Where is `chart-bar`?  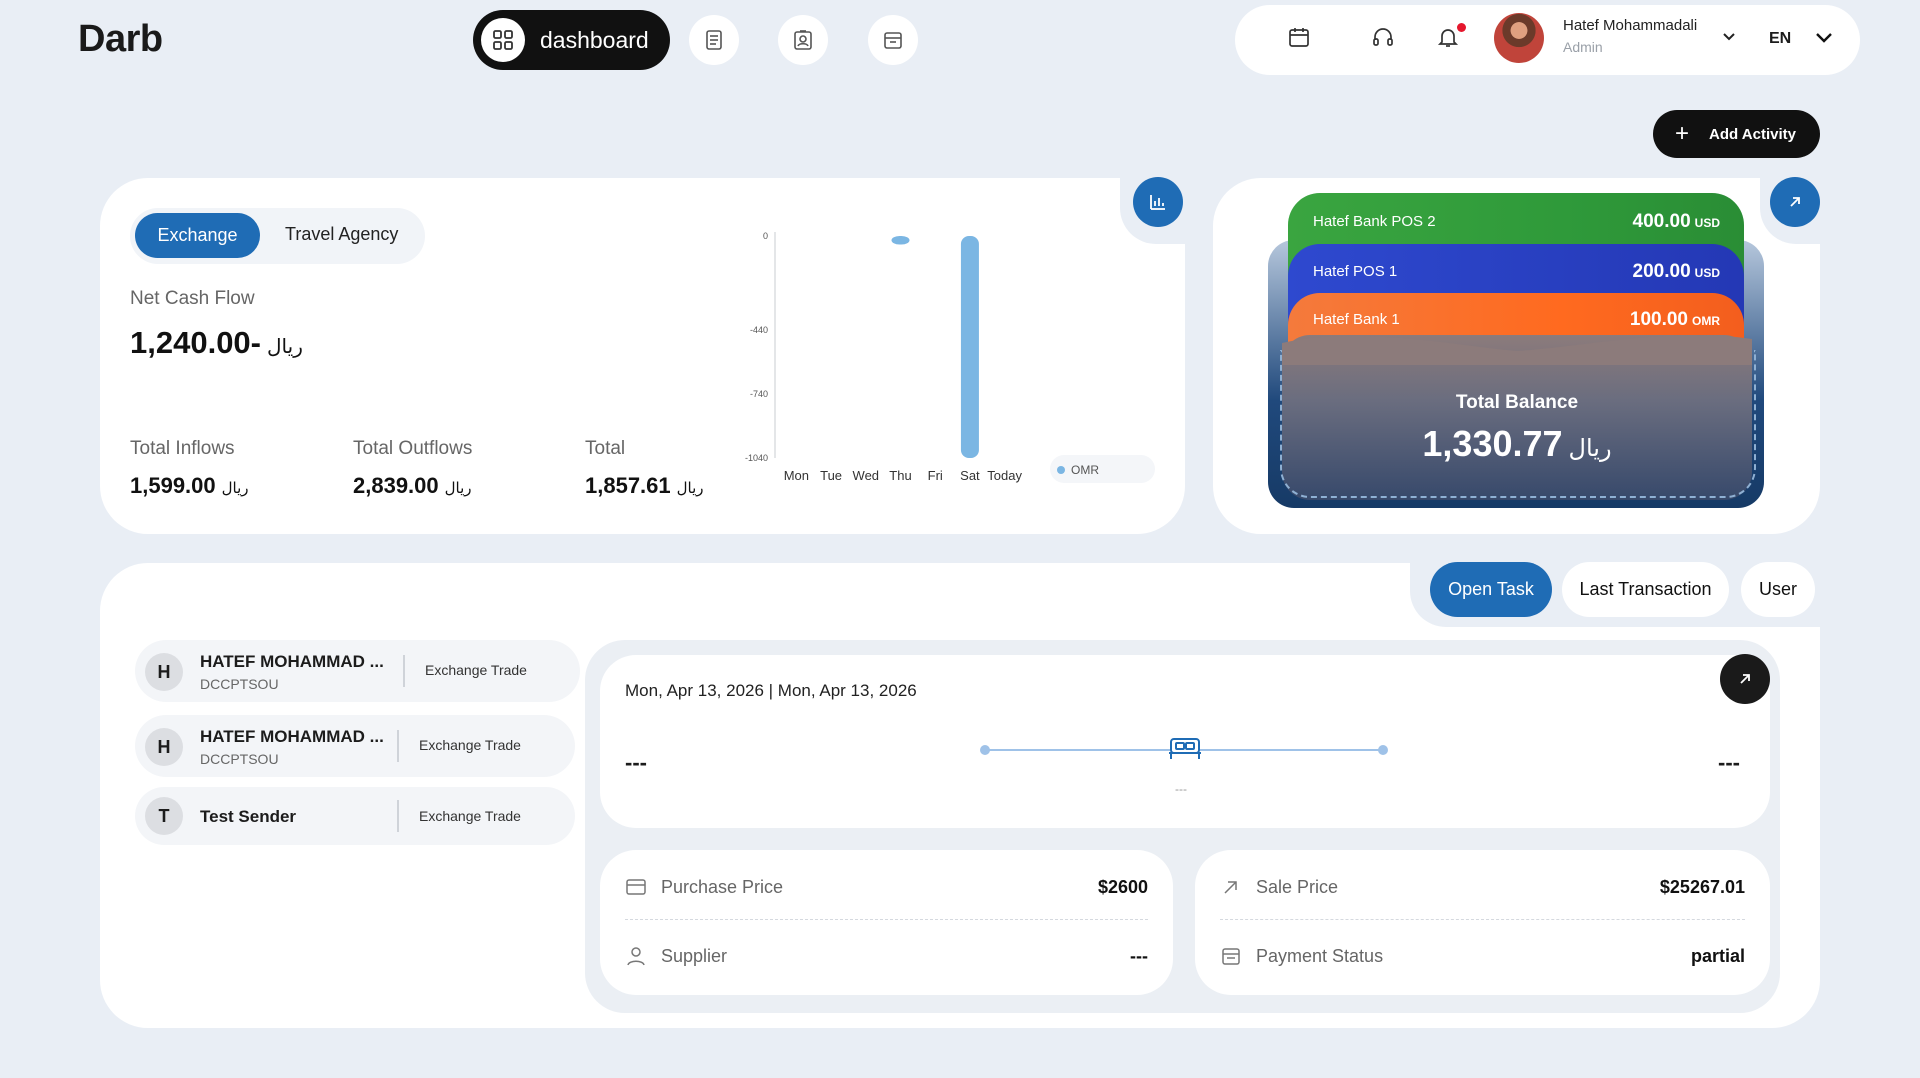
chart-bar is located at coordinates (900, 240).